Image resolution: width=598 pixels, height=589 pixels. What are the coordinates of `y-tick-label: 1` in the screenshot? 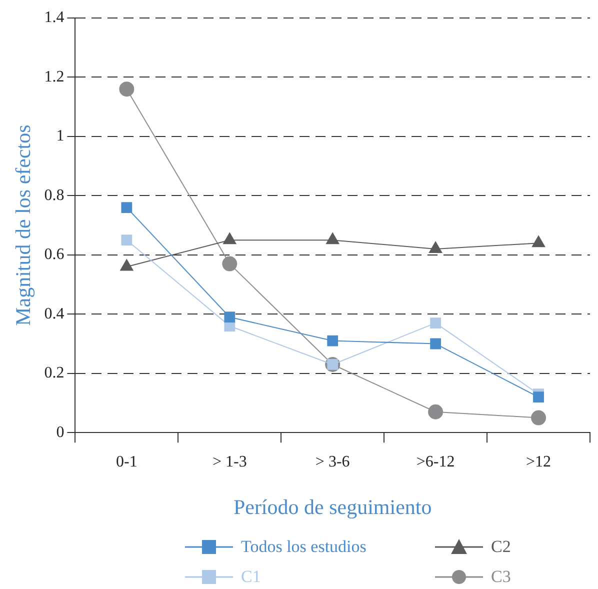 It's located at (60, 136).